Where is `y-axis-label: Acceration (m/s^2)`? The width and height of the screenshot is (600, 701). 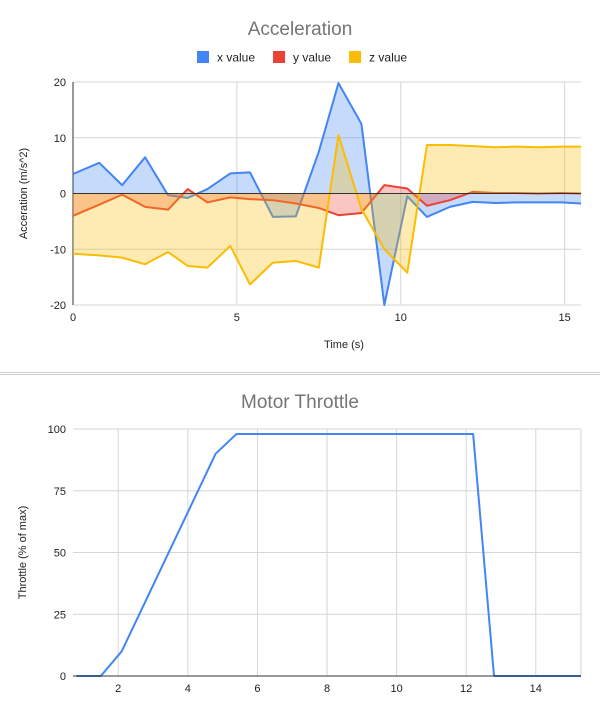 y-axis-label: Acceration (m/s^2) is located at coordinates (24, 193).